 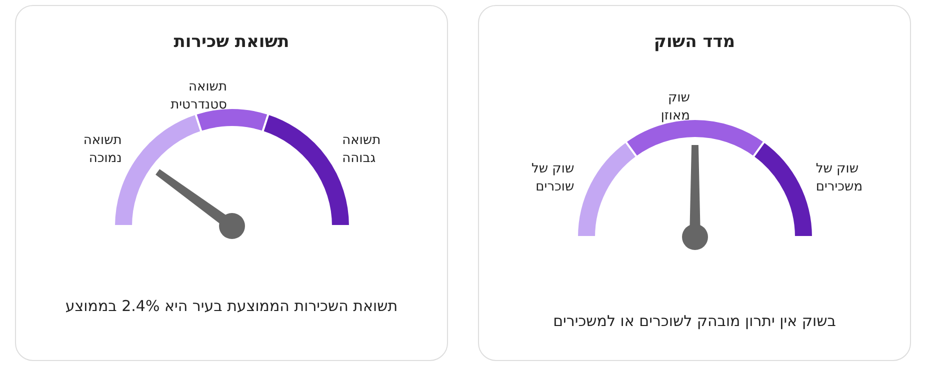 I want to click on text: בשוק אין יתרון מובהק לשוכרים או למשכירים, so click(x=694, y=321).